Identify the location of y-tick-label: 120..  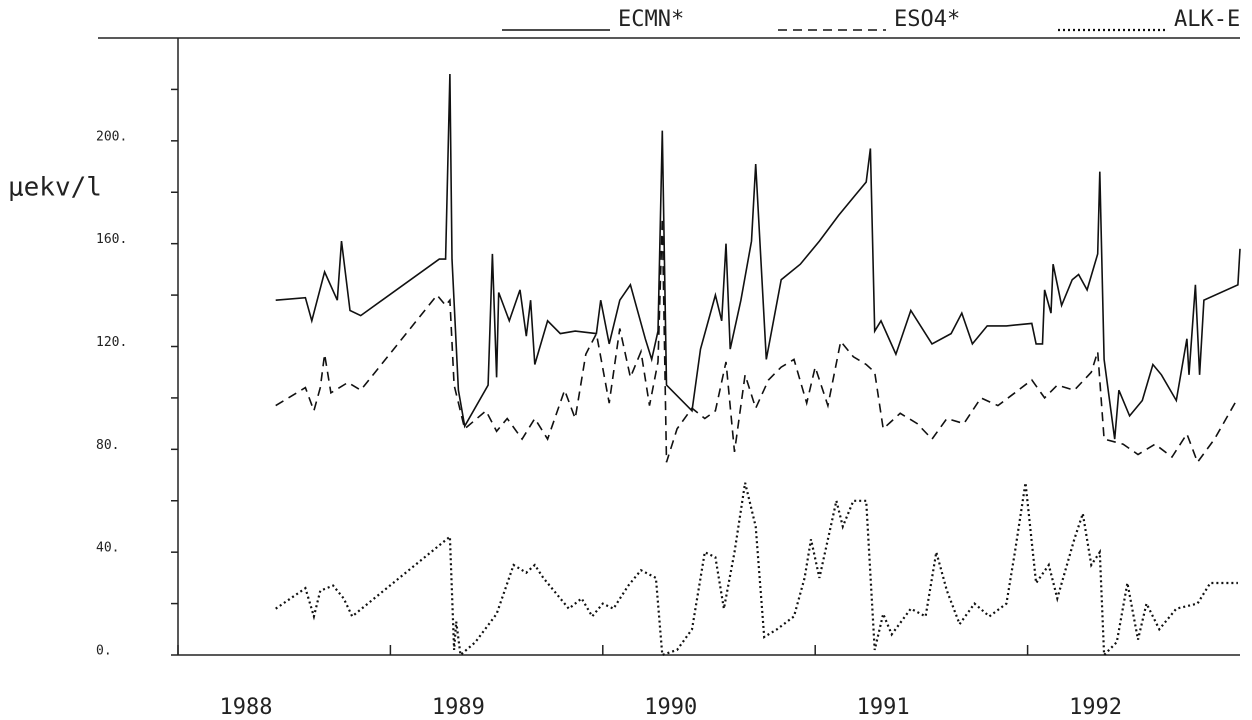
(111, 342).